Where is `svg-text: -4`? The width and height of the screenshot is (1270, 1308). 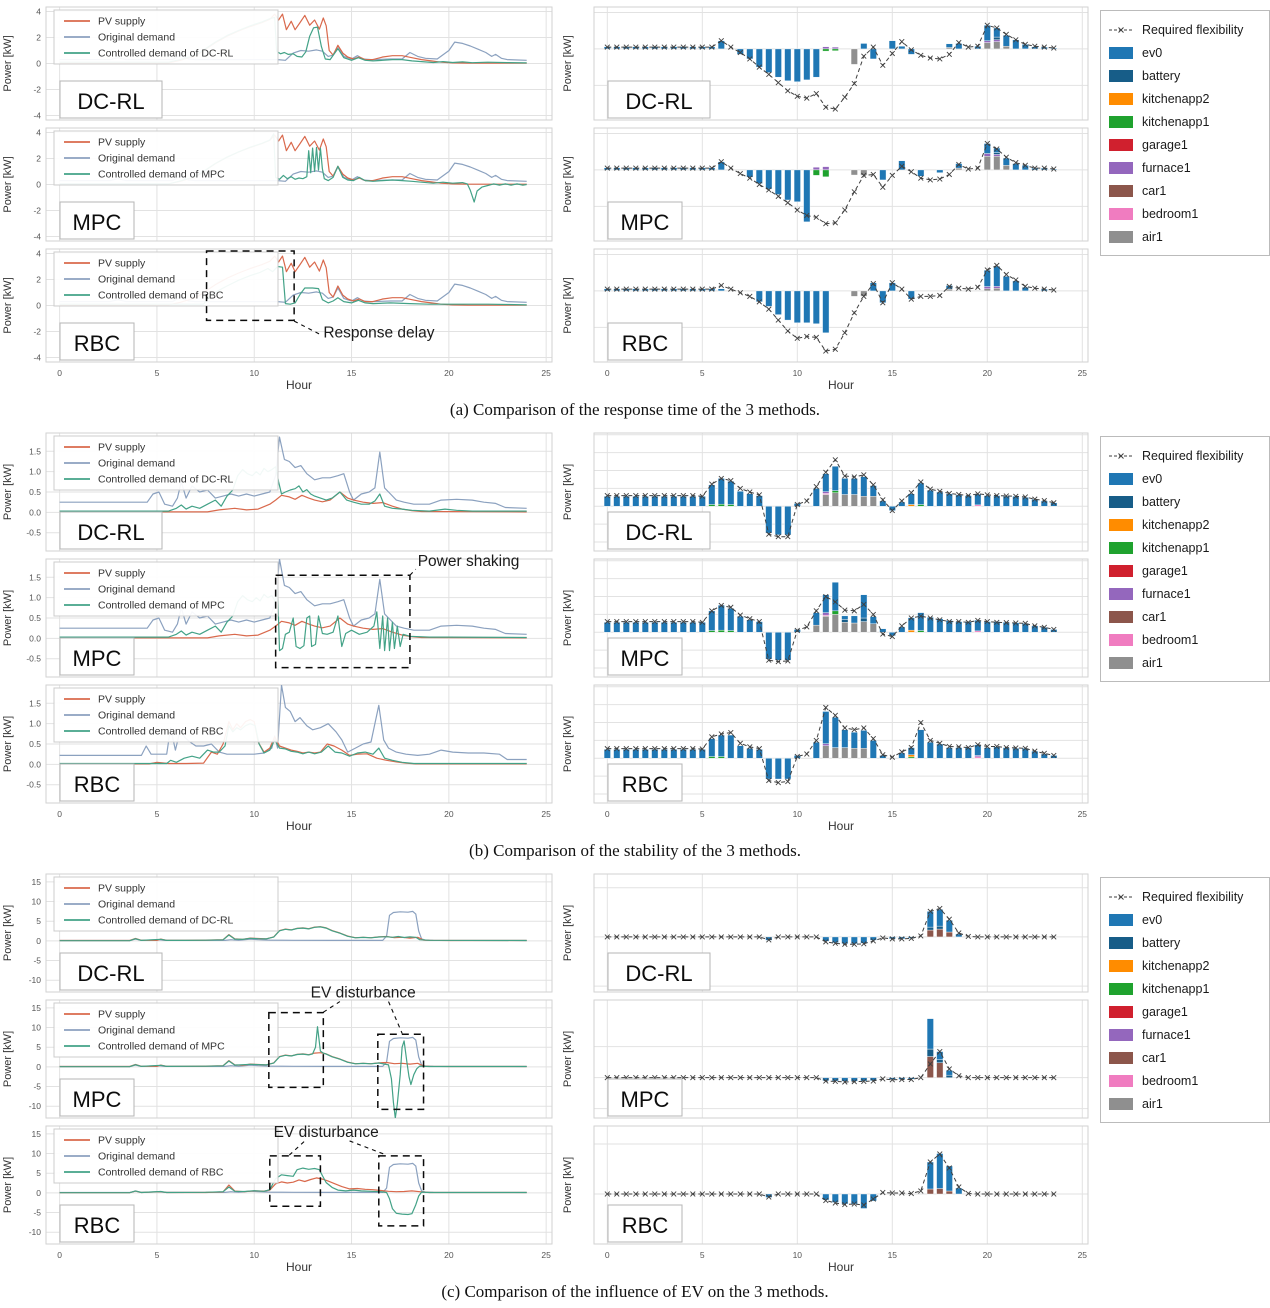 svg-text: -4 is located at coordinates (37, 236).